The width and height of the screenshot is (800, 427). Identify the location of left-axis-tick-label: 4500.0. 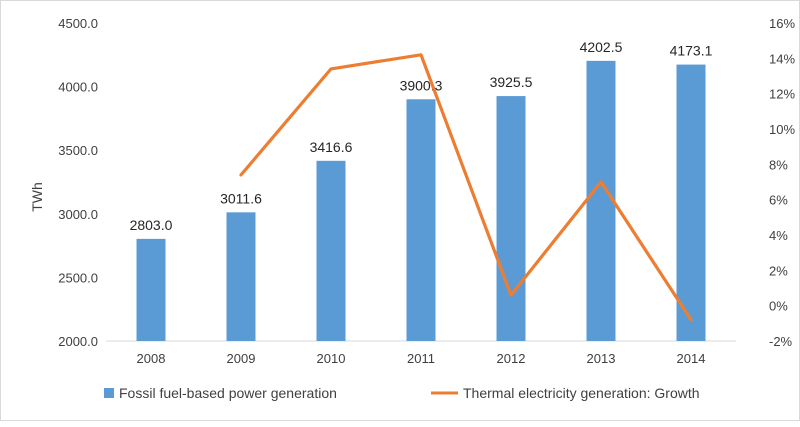
(78, 23).